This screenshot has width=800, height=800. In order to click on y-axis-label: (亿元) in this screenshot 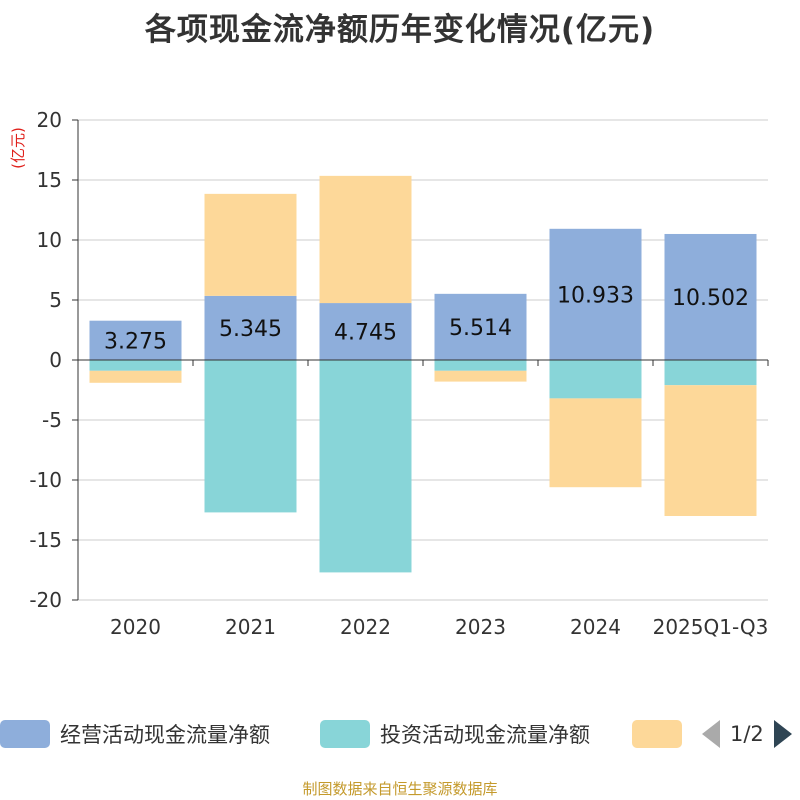, I will do `click(18, 148)`.